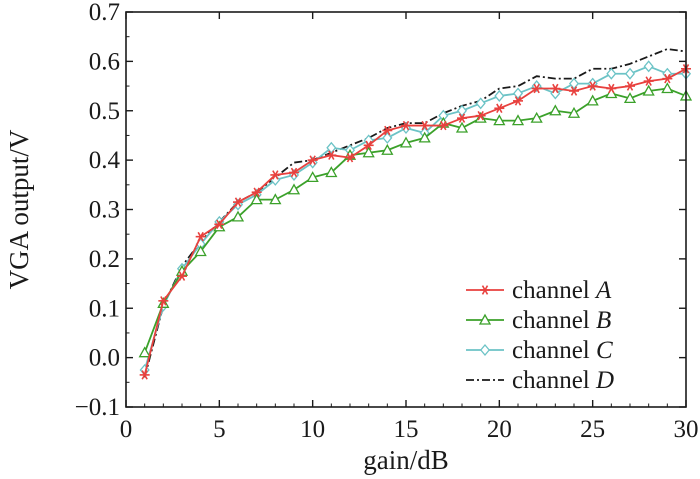  Describe the element at coordinates (105, 160) in the screenshot. I see `y-tick-label: 0.4` at that location.